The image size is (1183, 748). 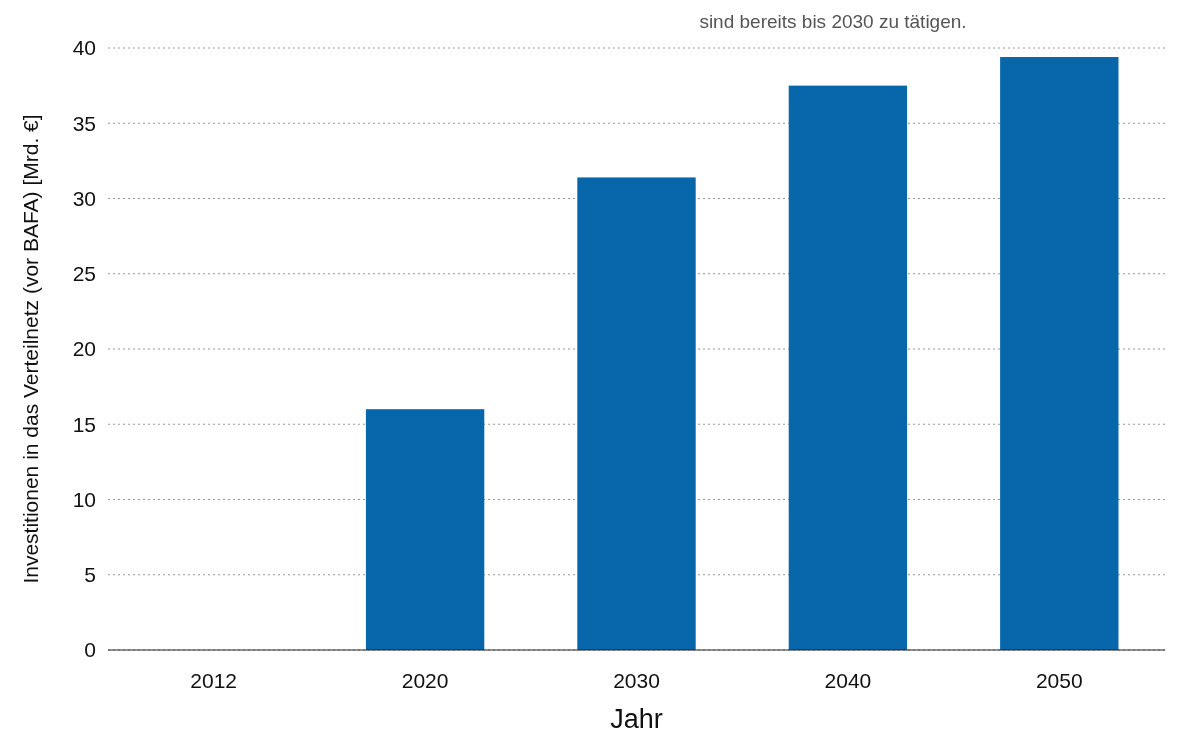 What do you see at coordinates (1059, 680) in the screenshot?
I see `x-tick-label: 2050` at bounding box center [1059, 680].